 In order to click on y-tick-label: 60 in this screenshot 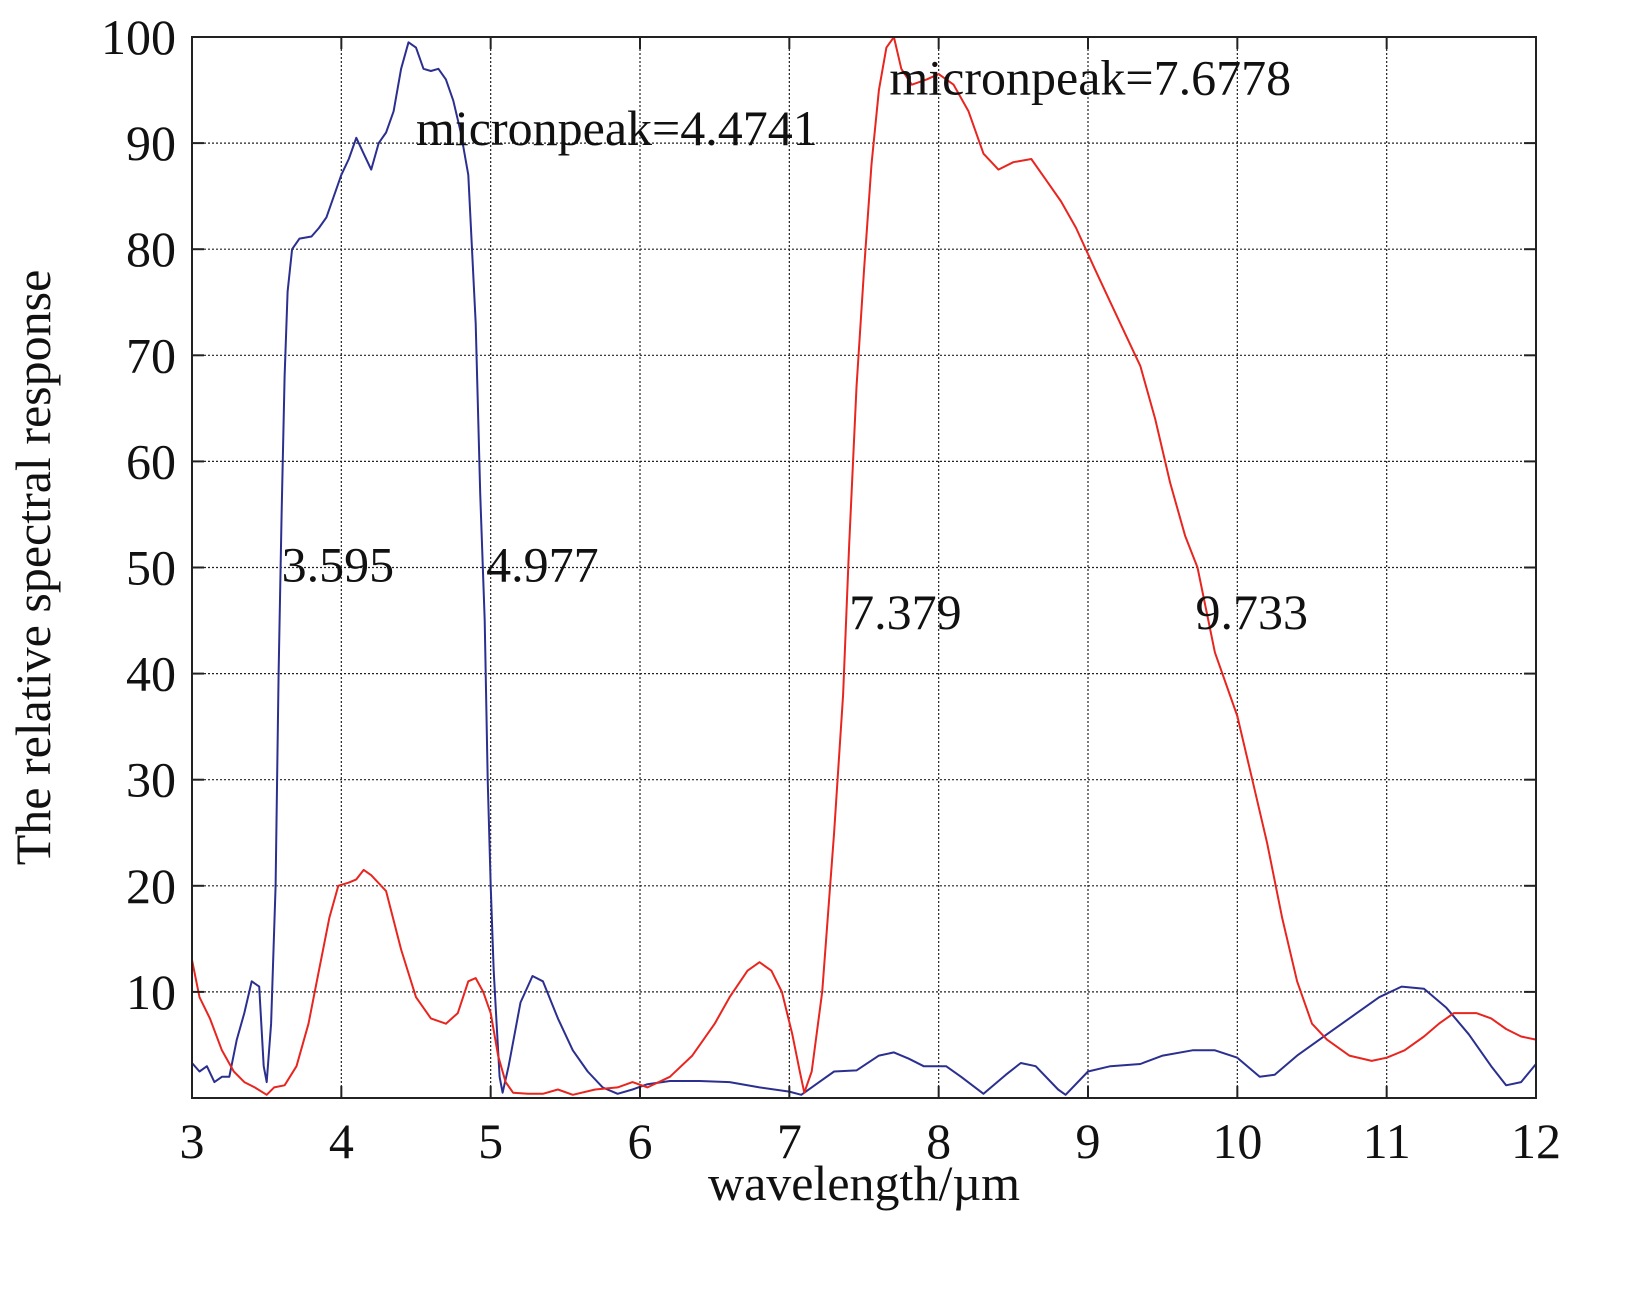, I will do `click(151, 461)`.